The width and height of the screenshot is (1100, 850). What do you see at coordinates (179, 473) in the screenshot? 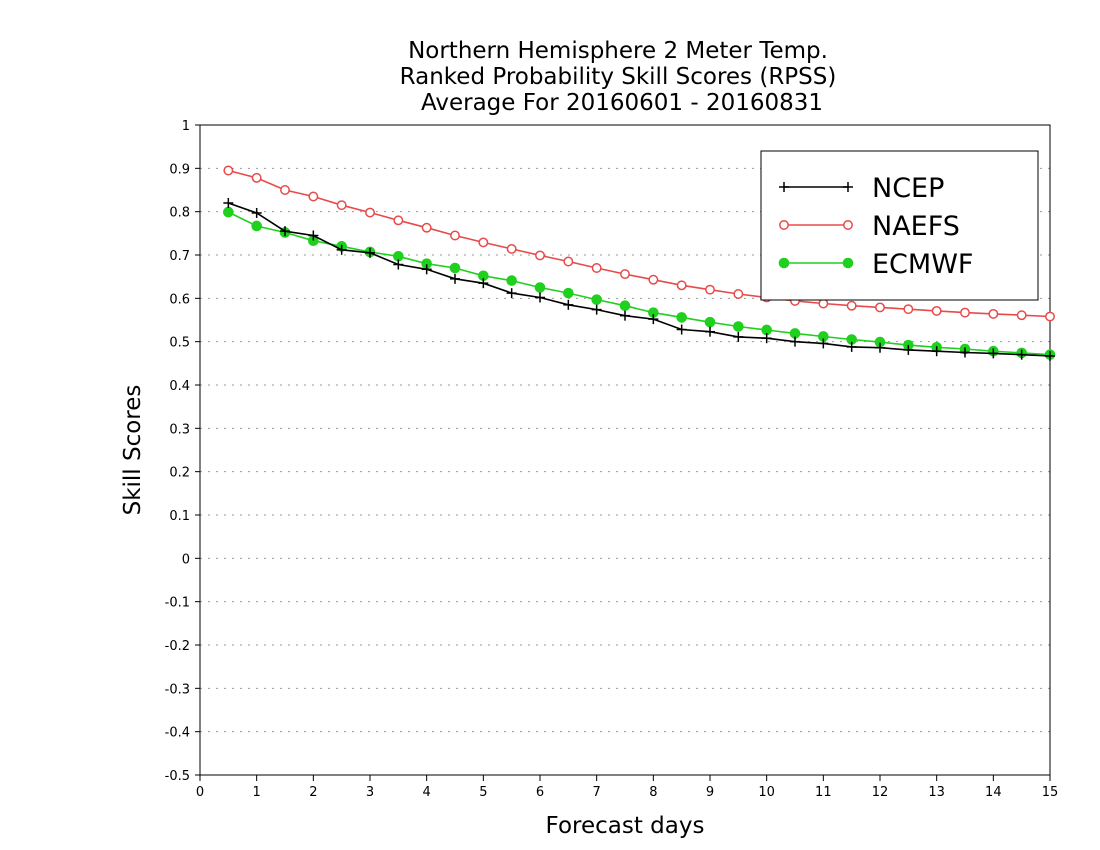
I see `y-tick-label: 0.2` at bounding box center [179, 473].